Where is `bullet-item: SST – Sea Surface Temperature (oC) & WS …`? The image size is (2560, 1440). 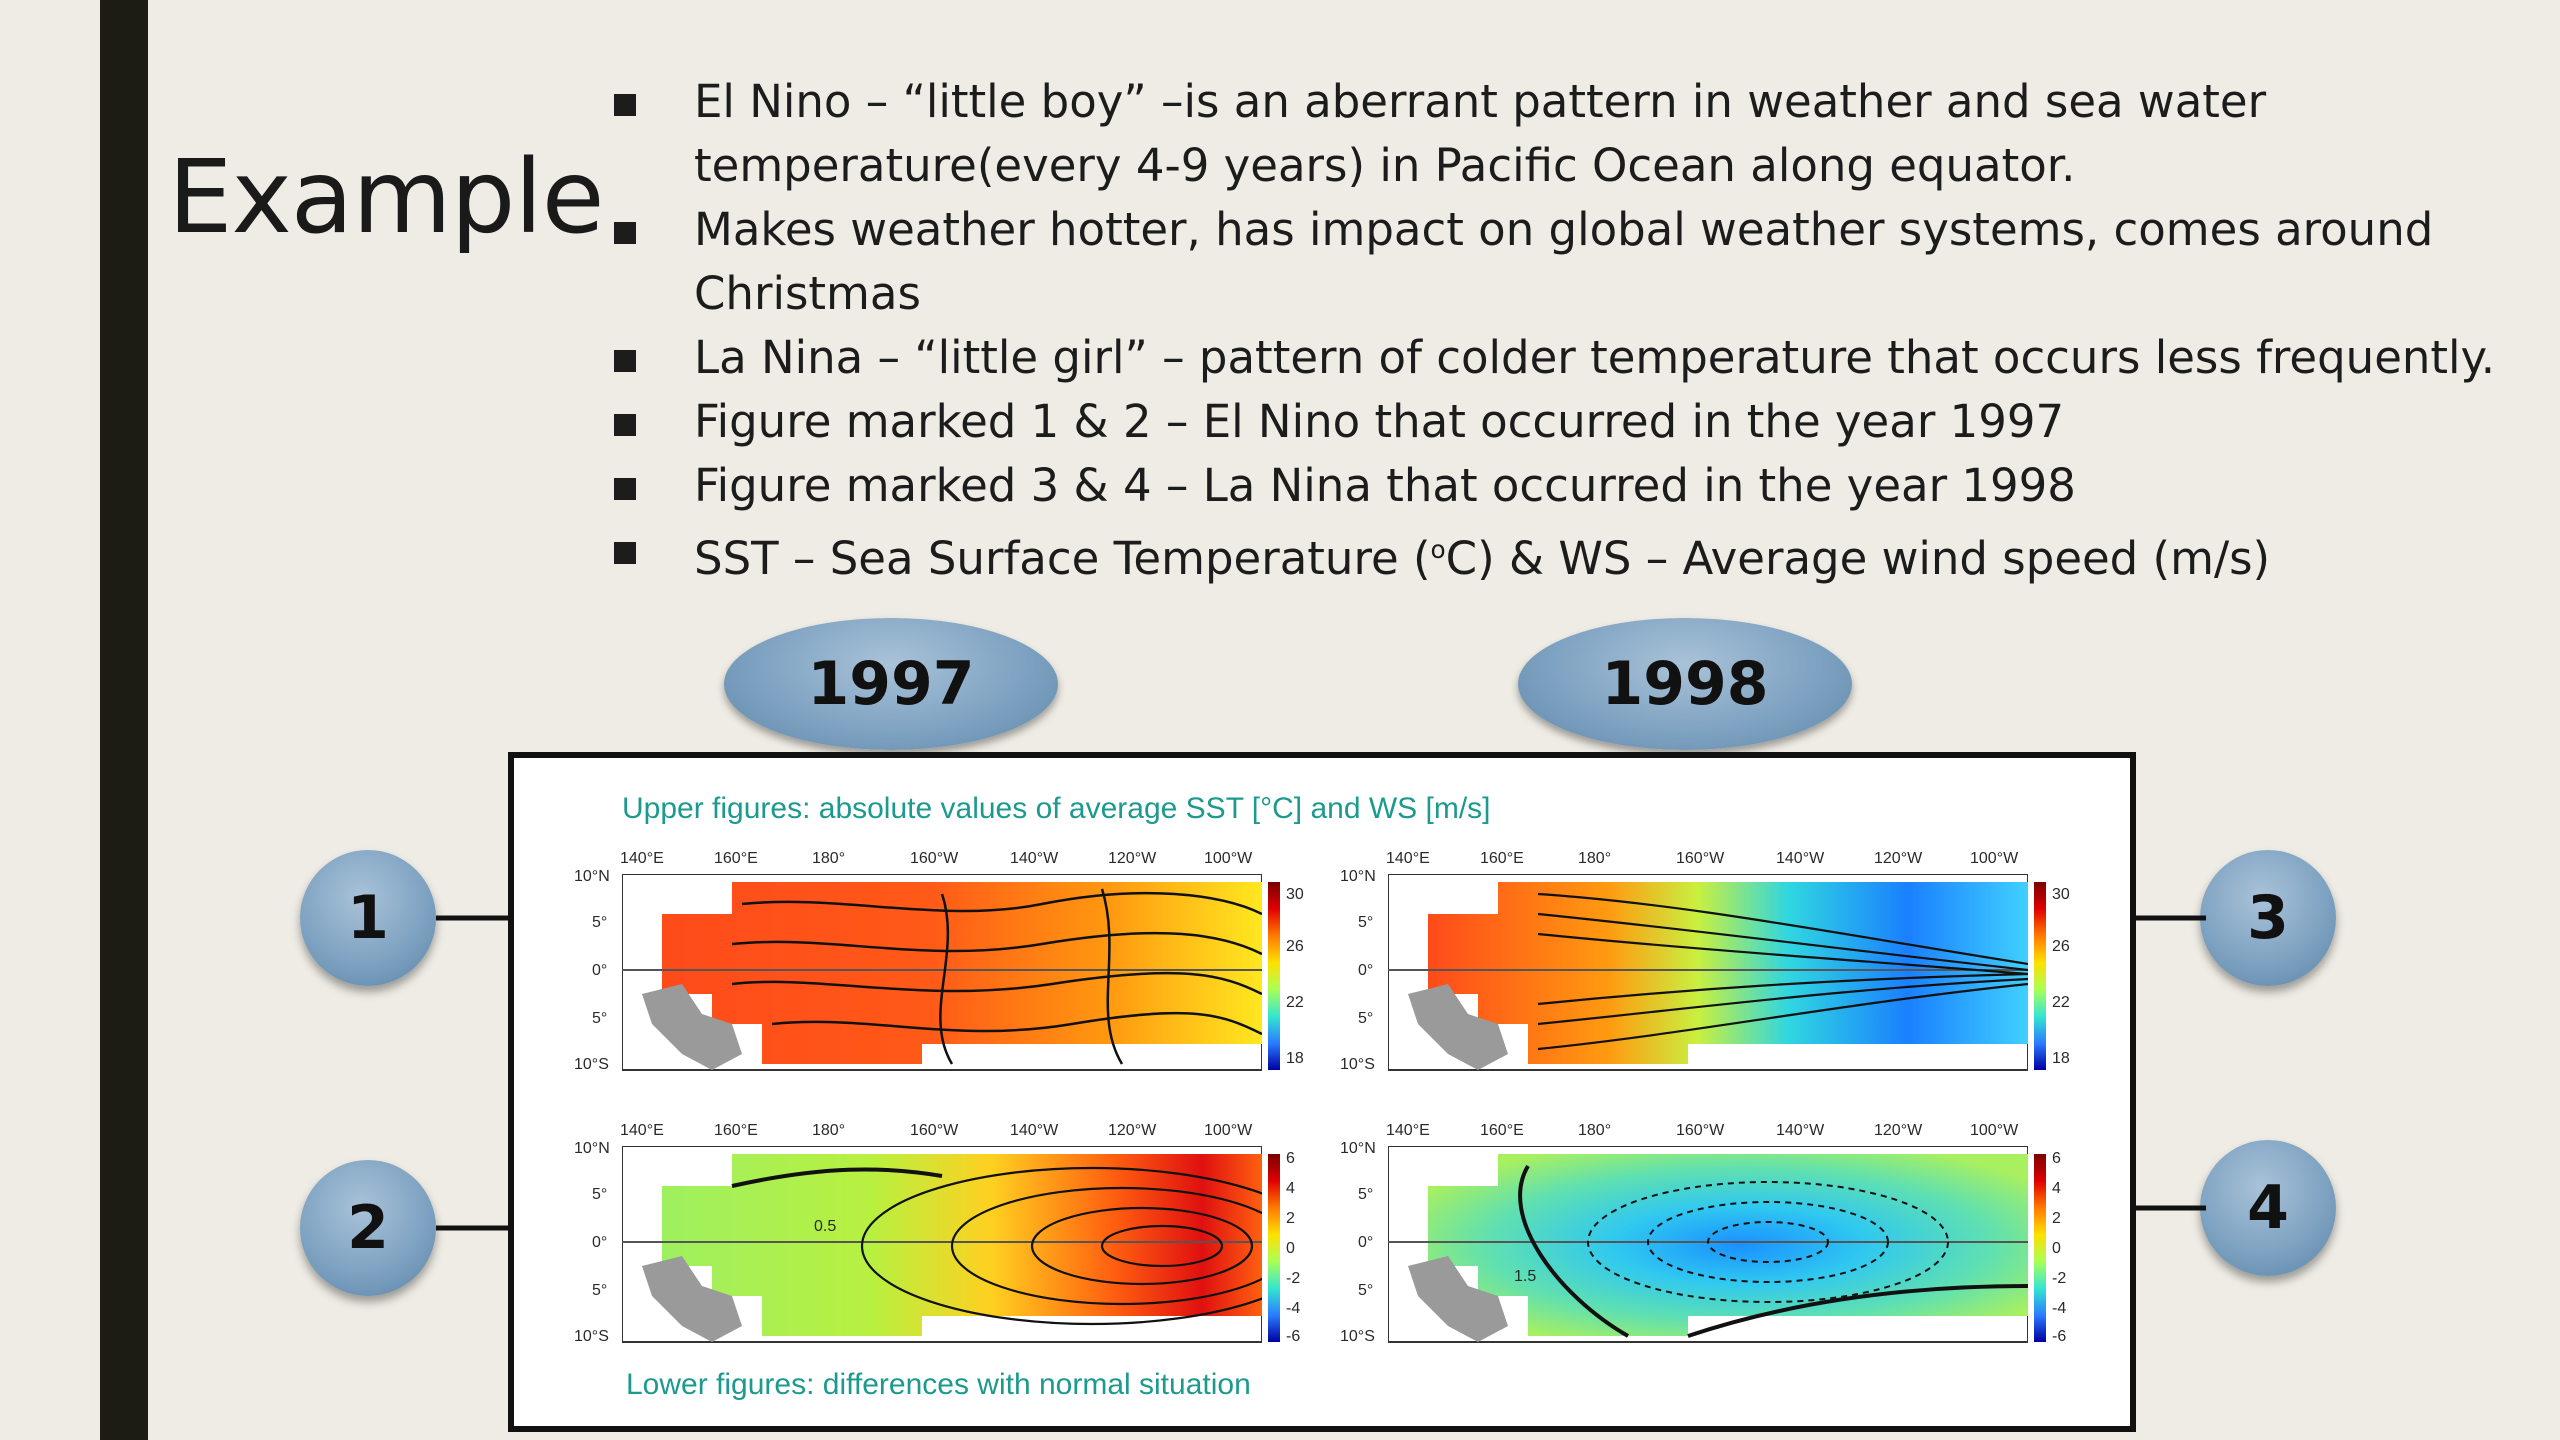 bullet-item: SST – Sea Surface Temperature (oC) & WS … is located at coordinates (1562, 554).